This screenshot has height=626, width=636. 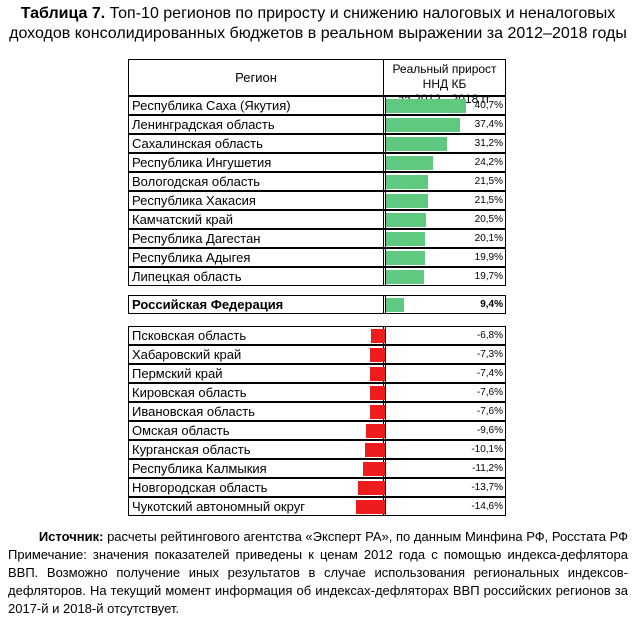 I want to click on value-label: -10,1%, so click(x=487, y=449).